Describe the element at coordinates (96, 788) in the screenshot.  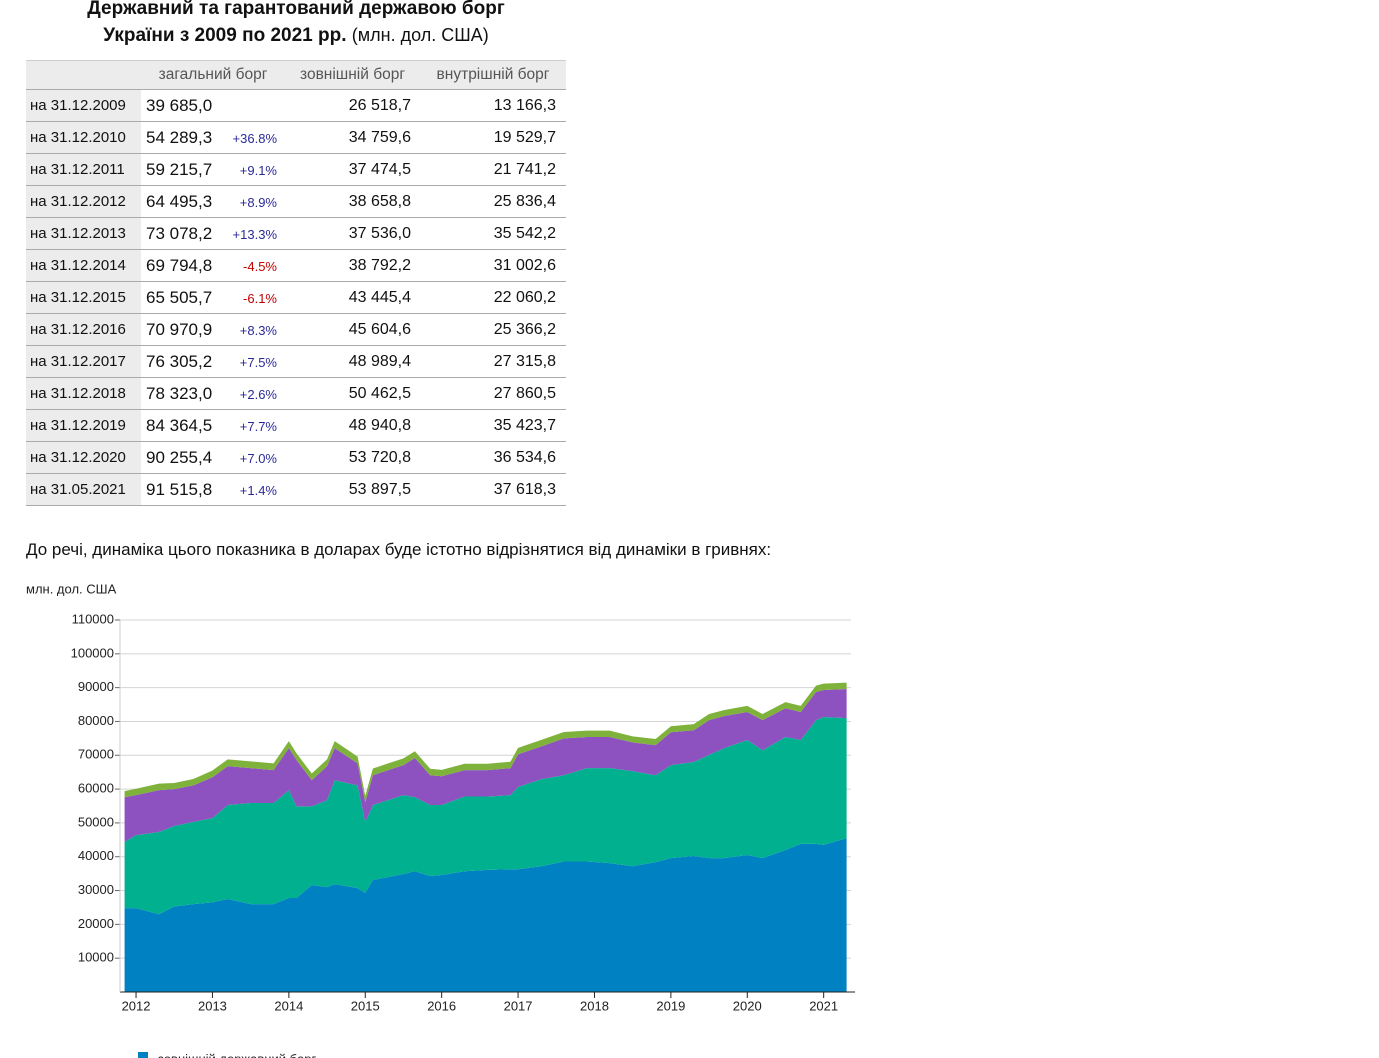
I see `y-tick-label: 60000` at that location.